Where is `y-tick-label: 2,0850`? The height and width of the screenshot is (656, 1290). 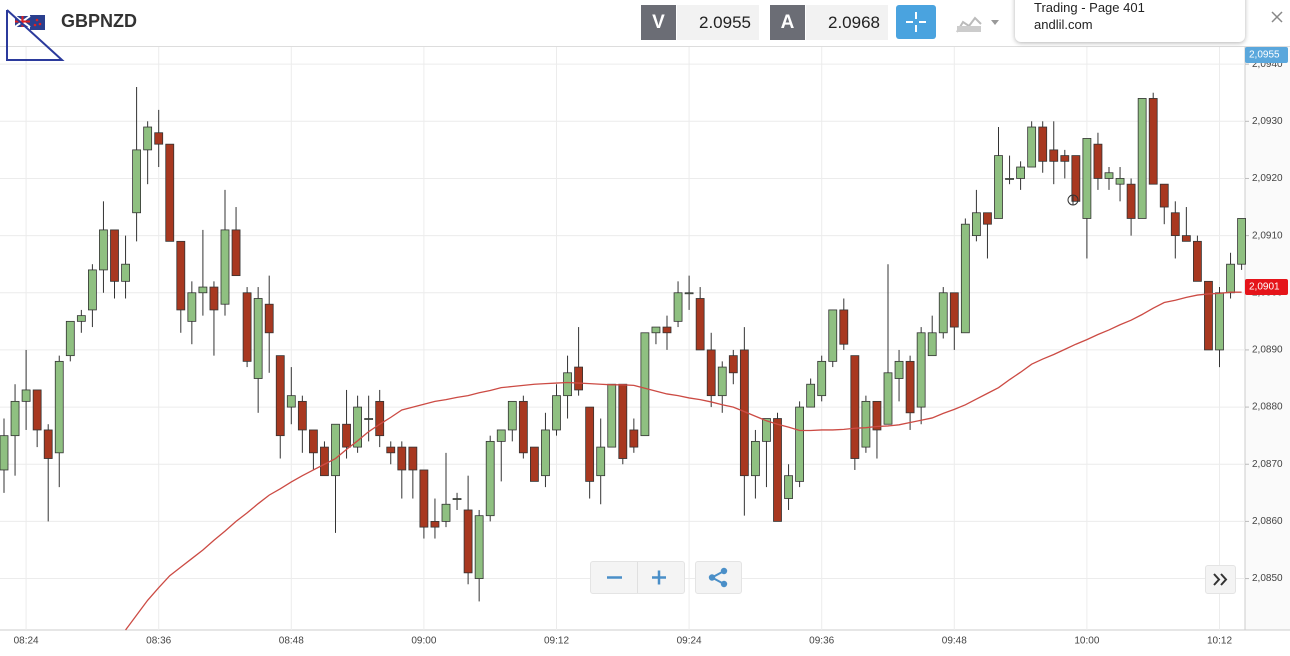
y-tick-label: 2,0850 is located at coordinates (1267, 578).